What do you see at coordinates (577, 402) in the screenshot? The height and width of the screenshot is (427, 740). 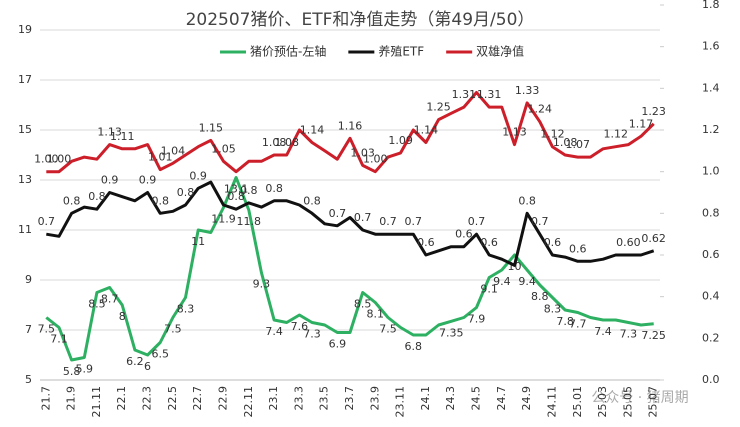 I see `x-tick-label: 25.01` at bounding box center [577, 402].